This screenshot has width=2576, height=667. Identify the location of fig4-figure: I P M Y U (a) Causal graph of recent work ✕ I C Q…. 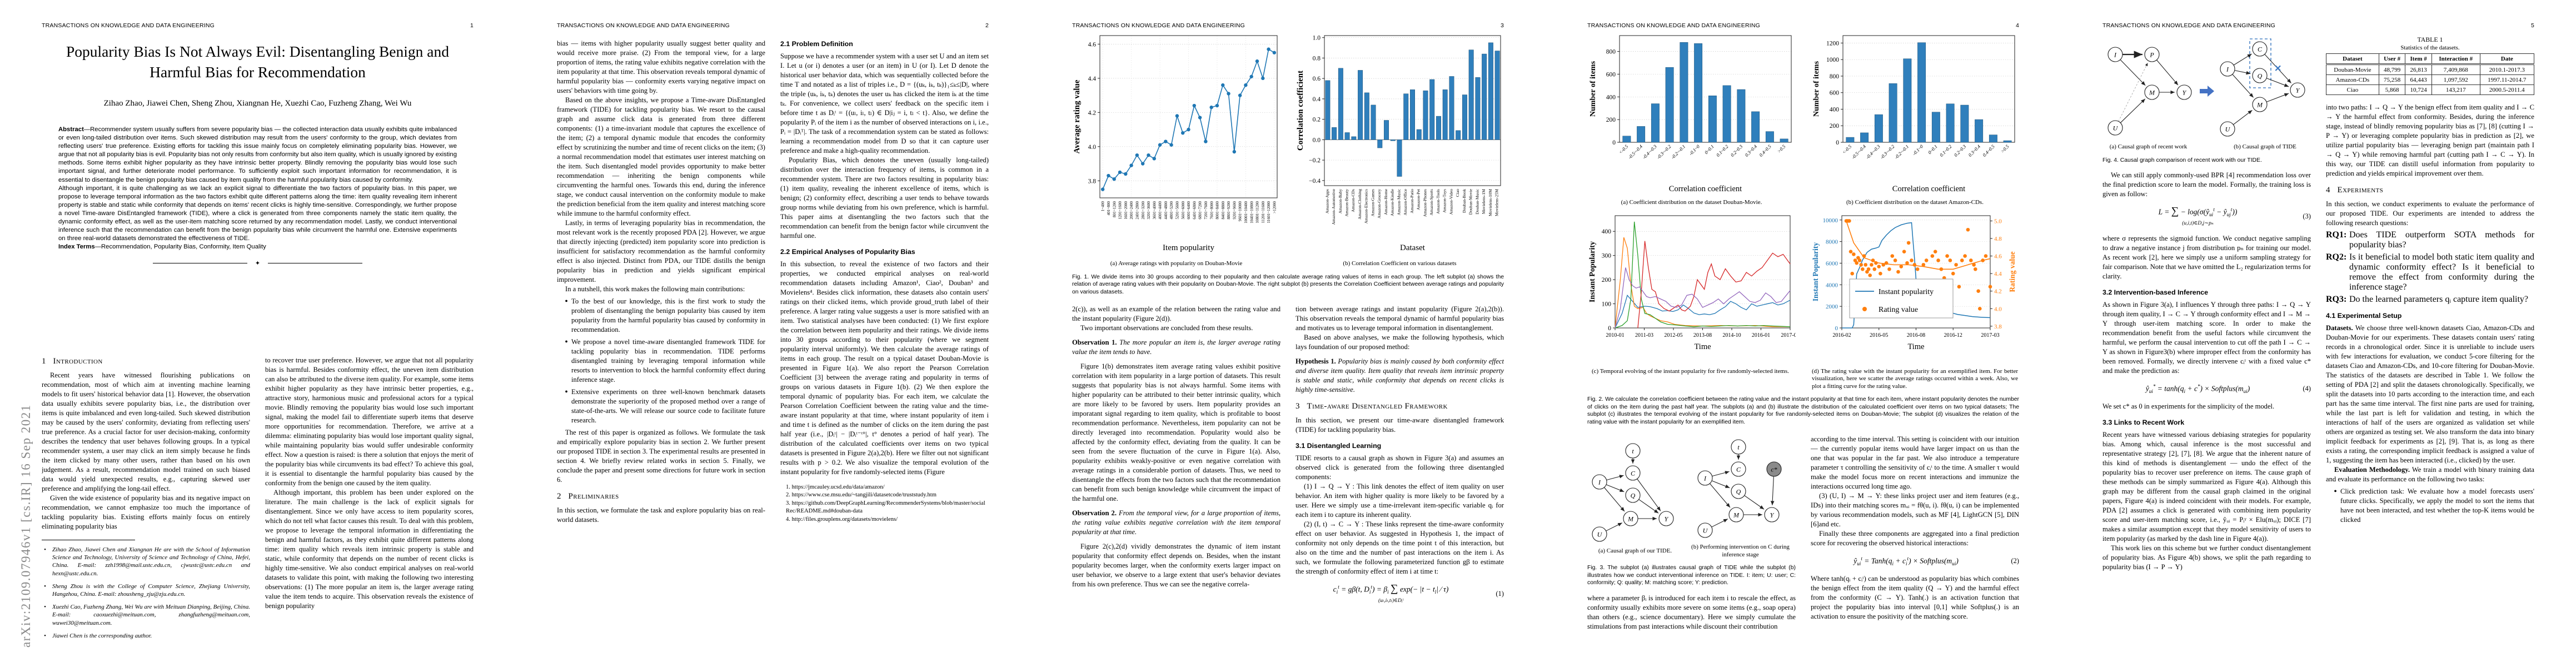
(2206, 99).